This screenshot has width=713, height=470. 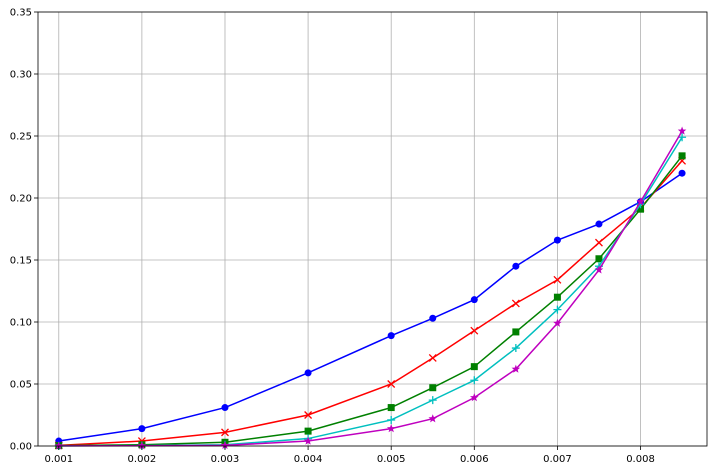 What do you see at coordinates (21, 385) in the screenshot?
I see `y-tick-label: 0.05` at bounding box center [21, 385].